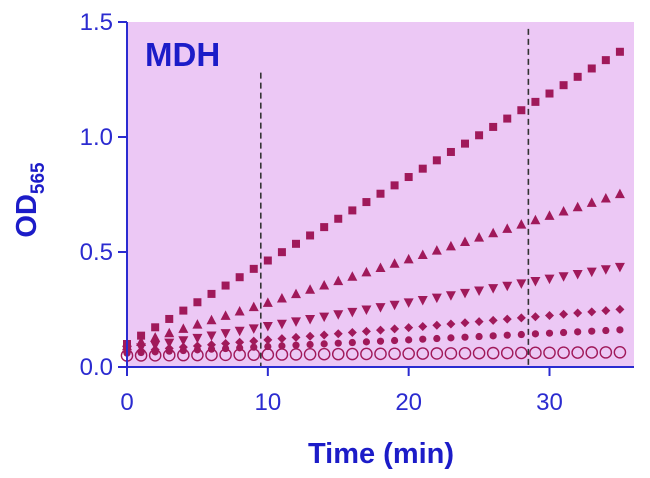  What do you see at coordinates (182, 54) in the screenshot?
I see `chart-title: MDH` at bounding box center [182, 54].